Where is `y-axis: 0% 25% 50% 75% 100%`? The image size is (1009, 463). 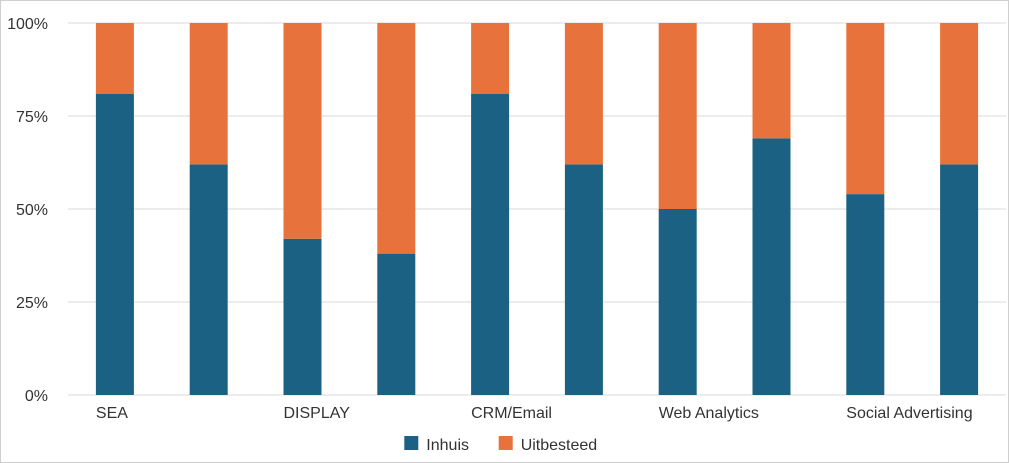
y-axis: 0% 25% 50% 75% 100% is located at coordinates (27, 210).